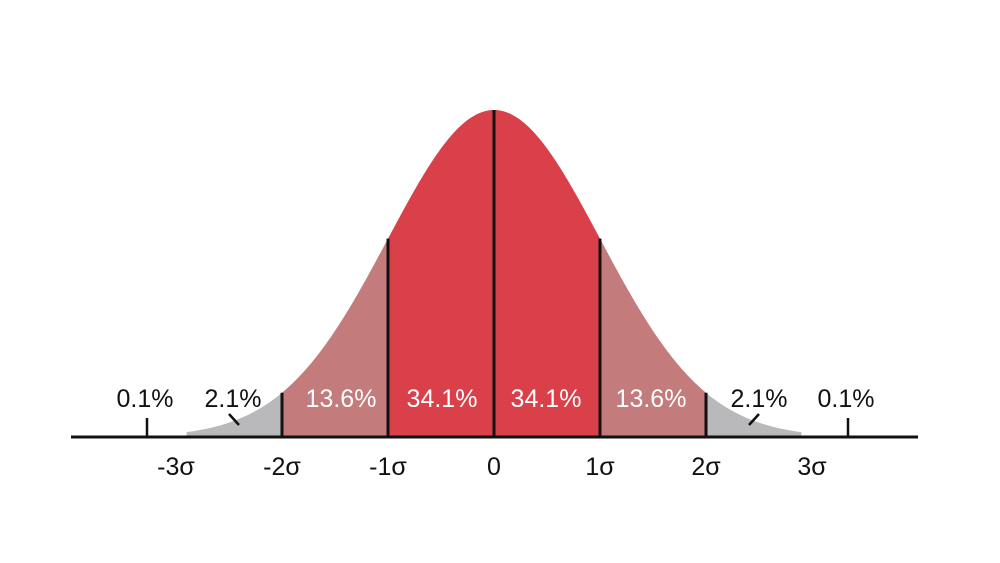 This screenshot has height=563, width=1000. I want to click on x-tick-label: 0, so click(494, 467).